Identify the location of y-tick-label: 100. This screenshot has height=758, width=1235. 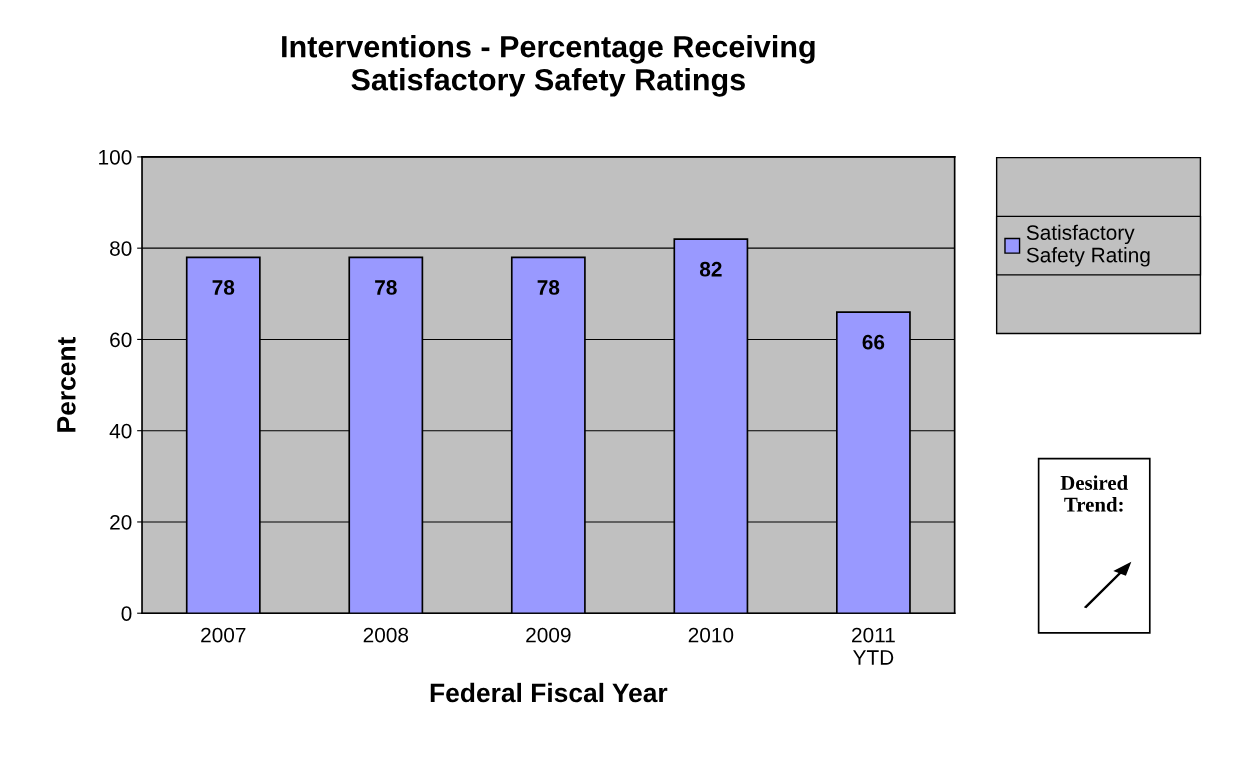
(115, 157).